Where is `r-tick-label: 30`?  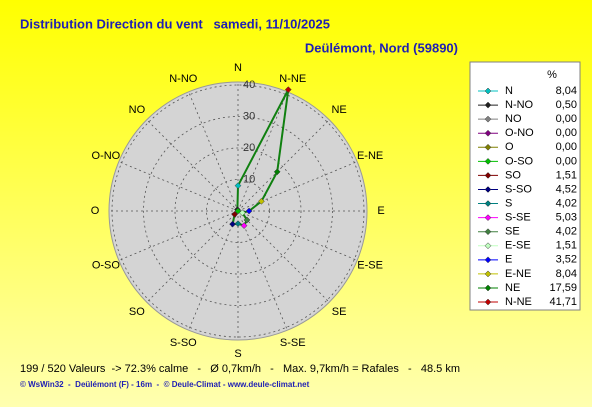 r-tick-label: 30 is located at coordinates (249, 116).